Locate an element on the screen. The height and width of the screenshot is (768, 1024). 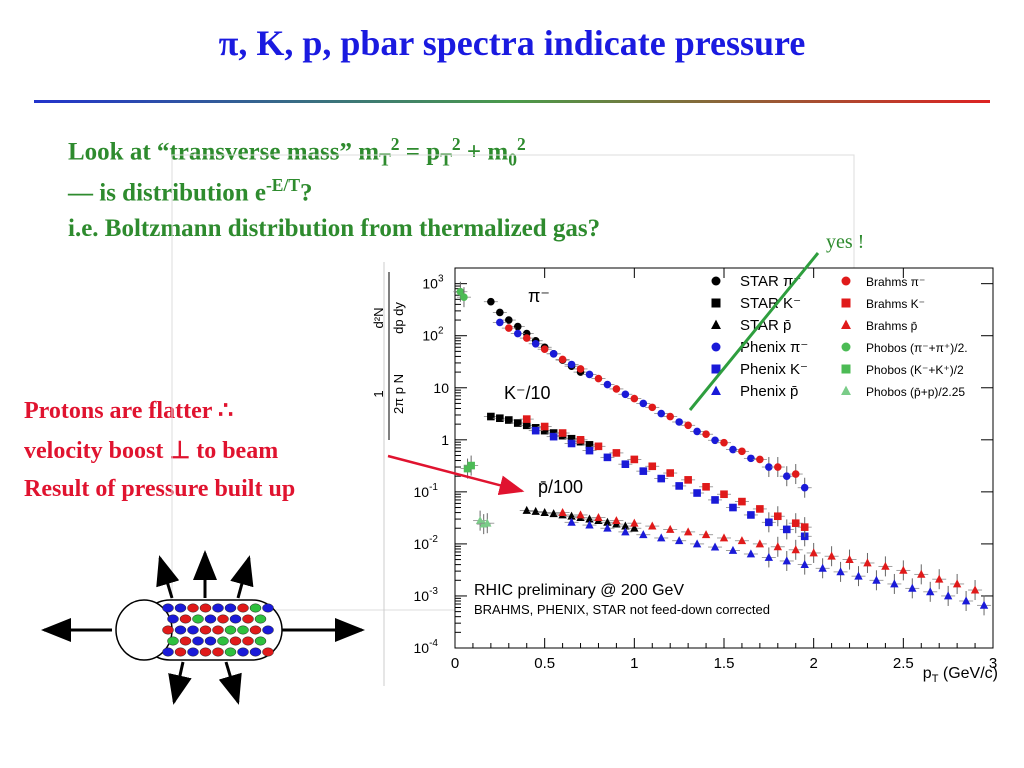
yes-pointer-line is located at coordinates (754, 331).